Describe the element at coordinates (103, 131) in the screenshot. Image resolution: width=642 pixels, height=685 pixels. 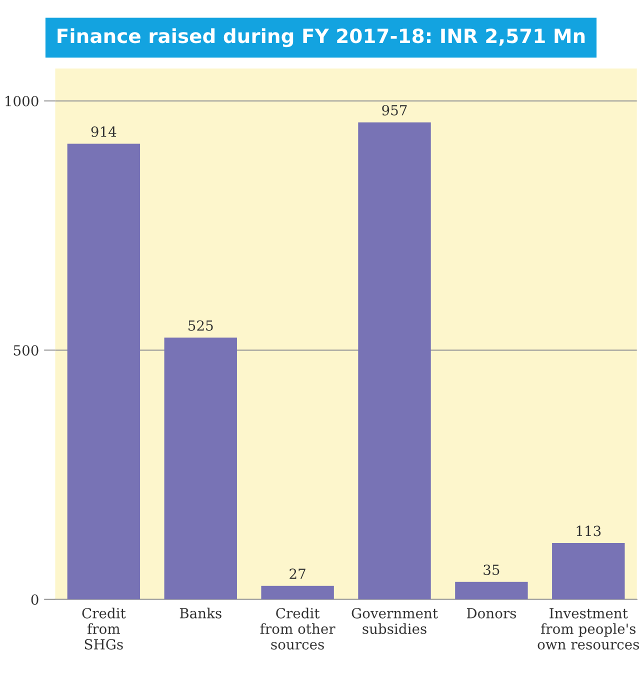
I see `data-label: 914` at that location.